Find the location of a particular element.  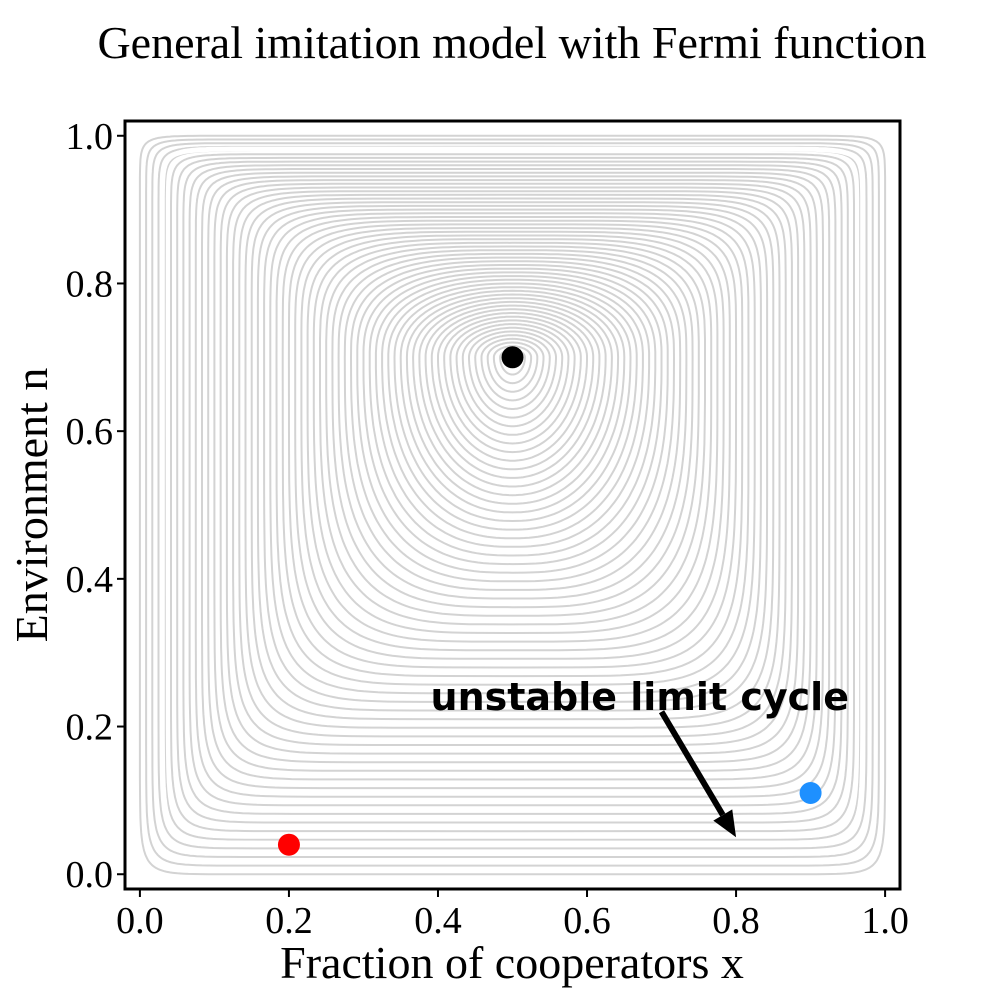

x-tick-label: 0.4 is located at coordinates (438, 921).